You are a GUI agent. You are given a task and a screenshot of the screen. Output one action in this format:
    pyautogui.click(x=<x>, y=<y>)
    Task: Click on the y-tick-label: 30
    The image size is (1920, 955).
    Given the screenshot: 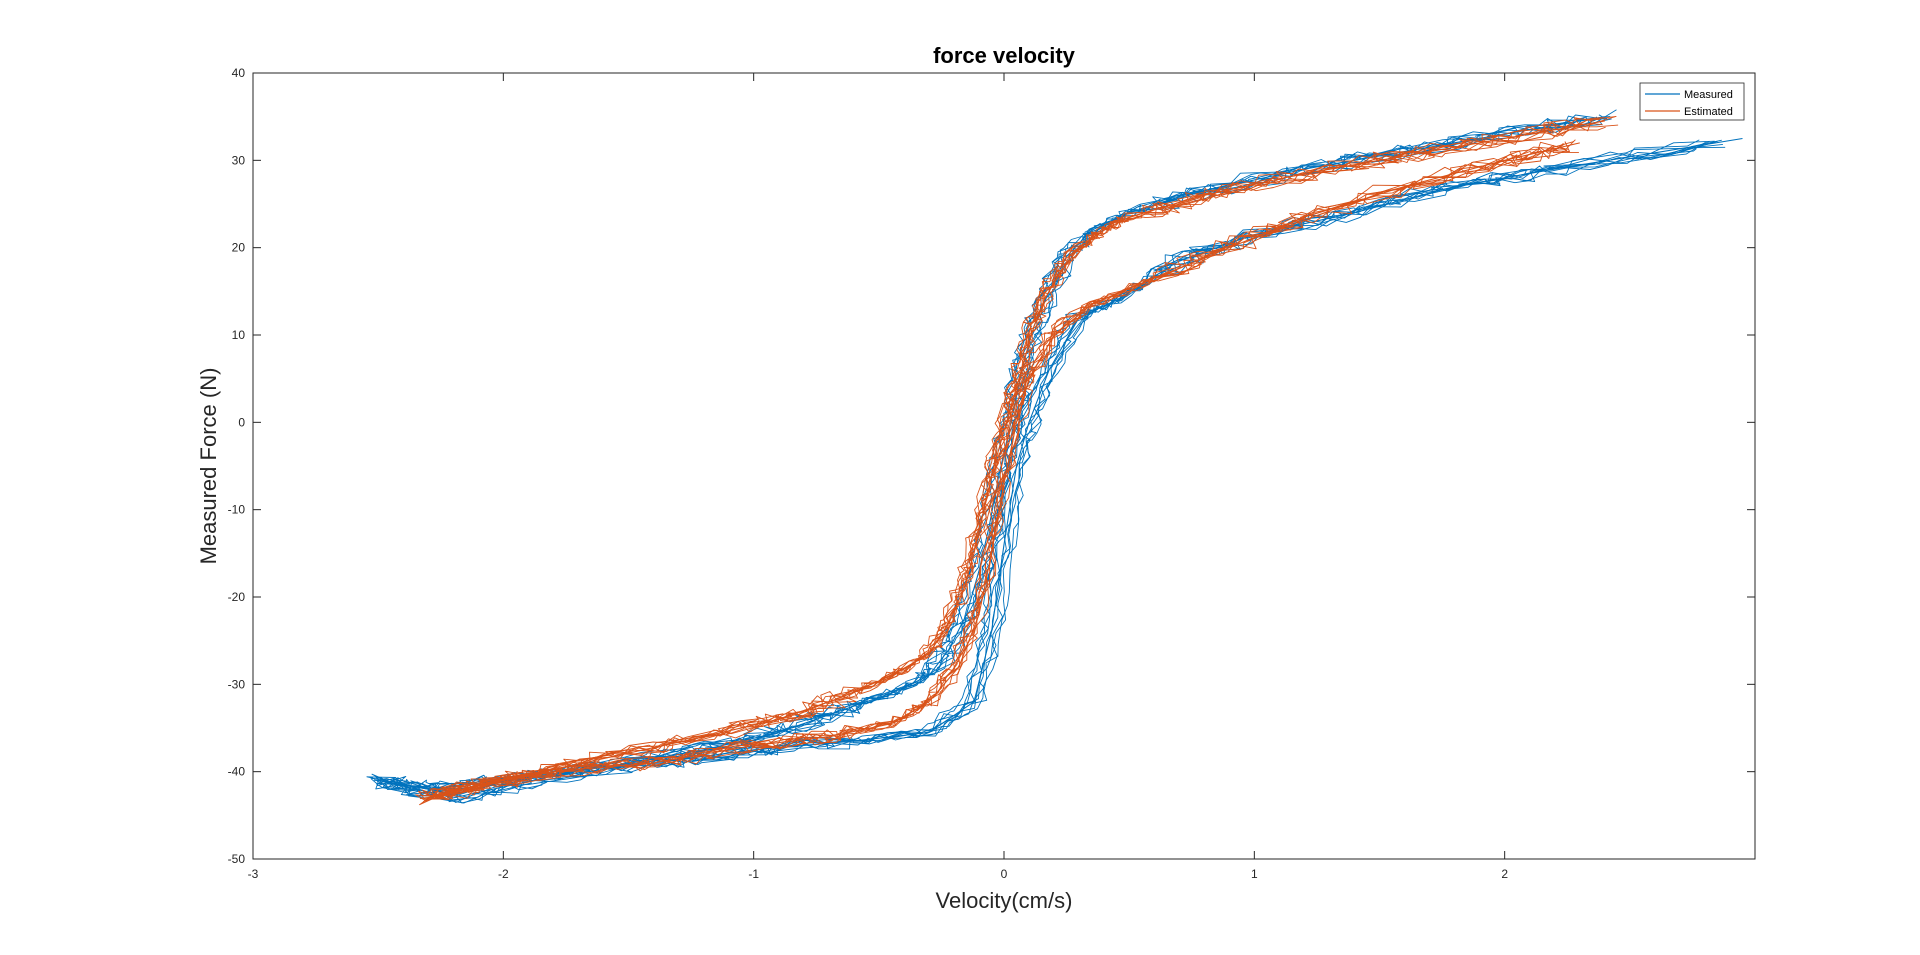 What is the action you would take?
    pyautogui.click(x=239, y=160)
    